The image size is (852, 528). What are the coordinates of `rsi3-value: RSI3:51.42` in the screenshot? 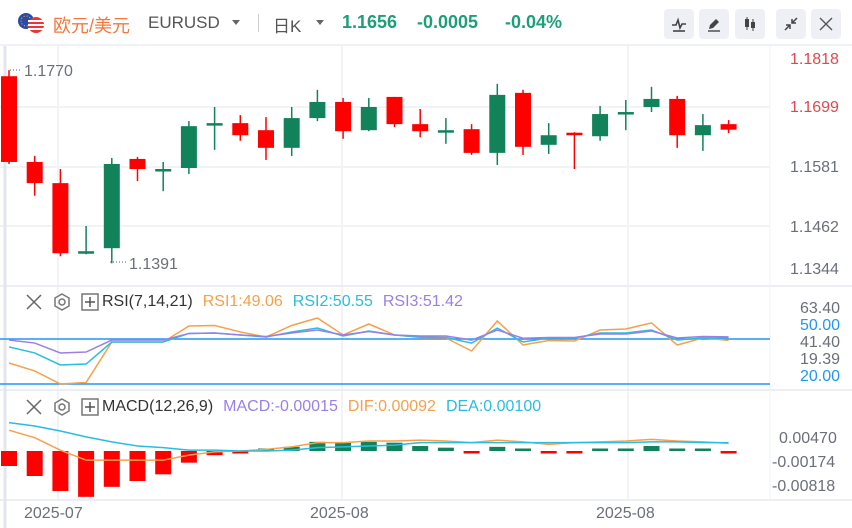 It's located at (422, 301).